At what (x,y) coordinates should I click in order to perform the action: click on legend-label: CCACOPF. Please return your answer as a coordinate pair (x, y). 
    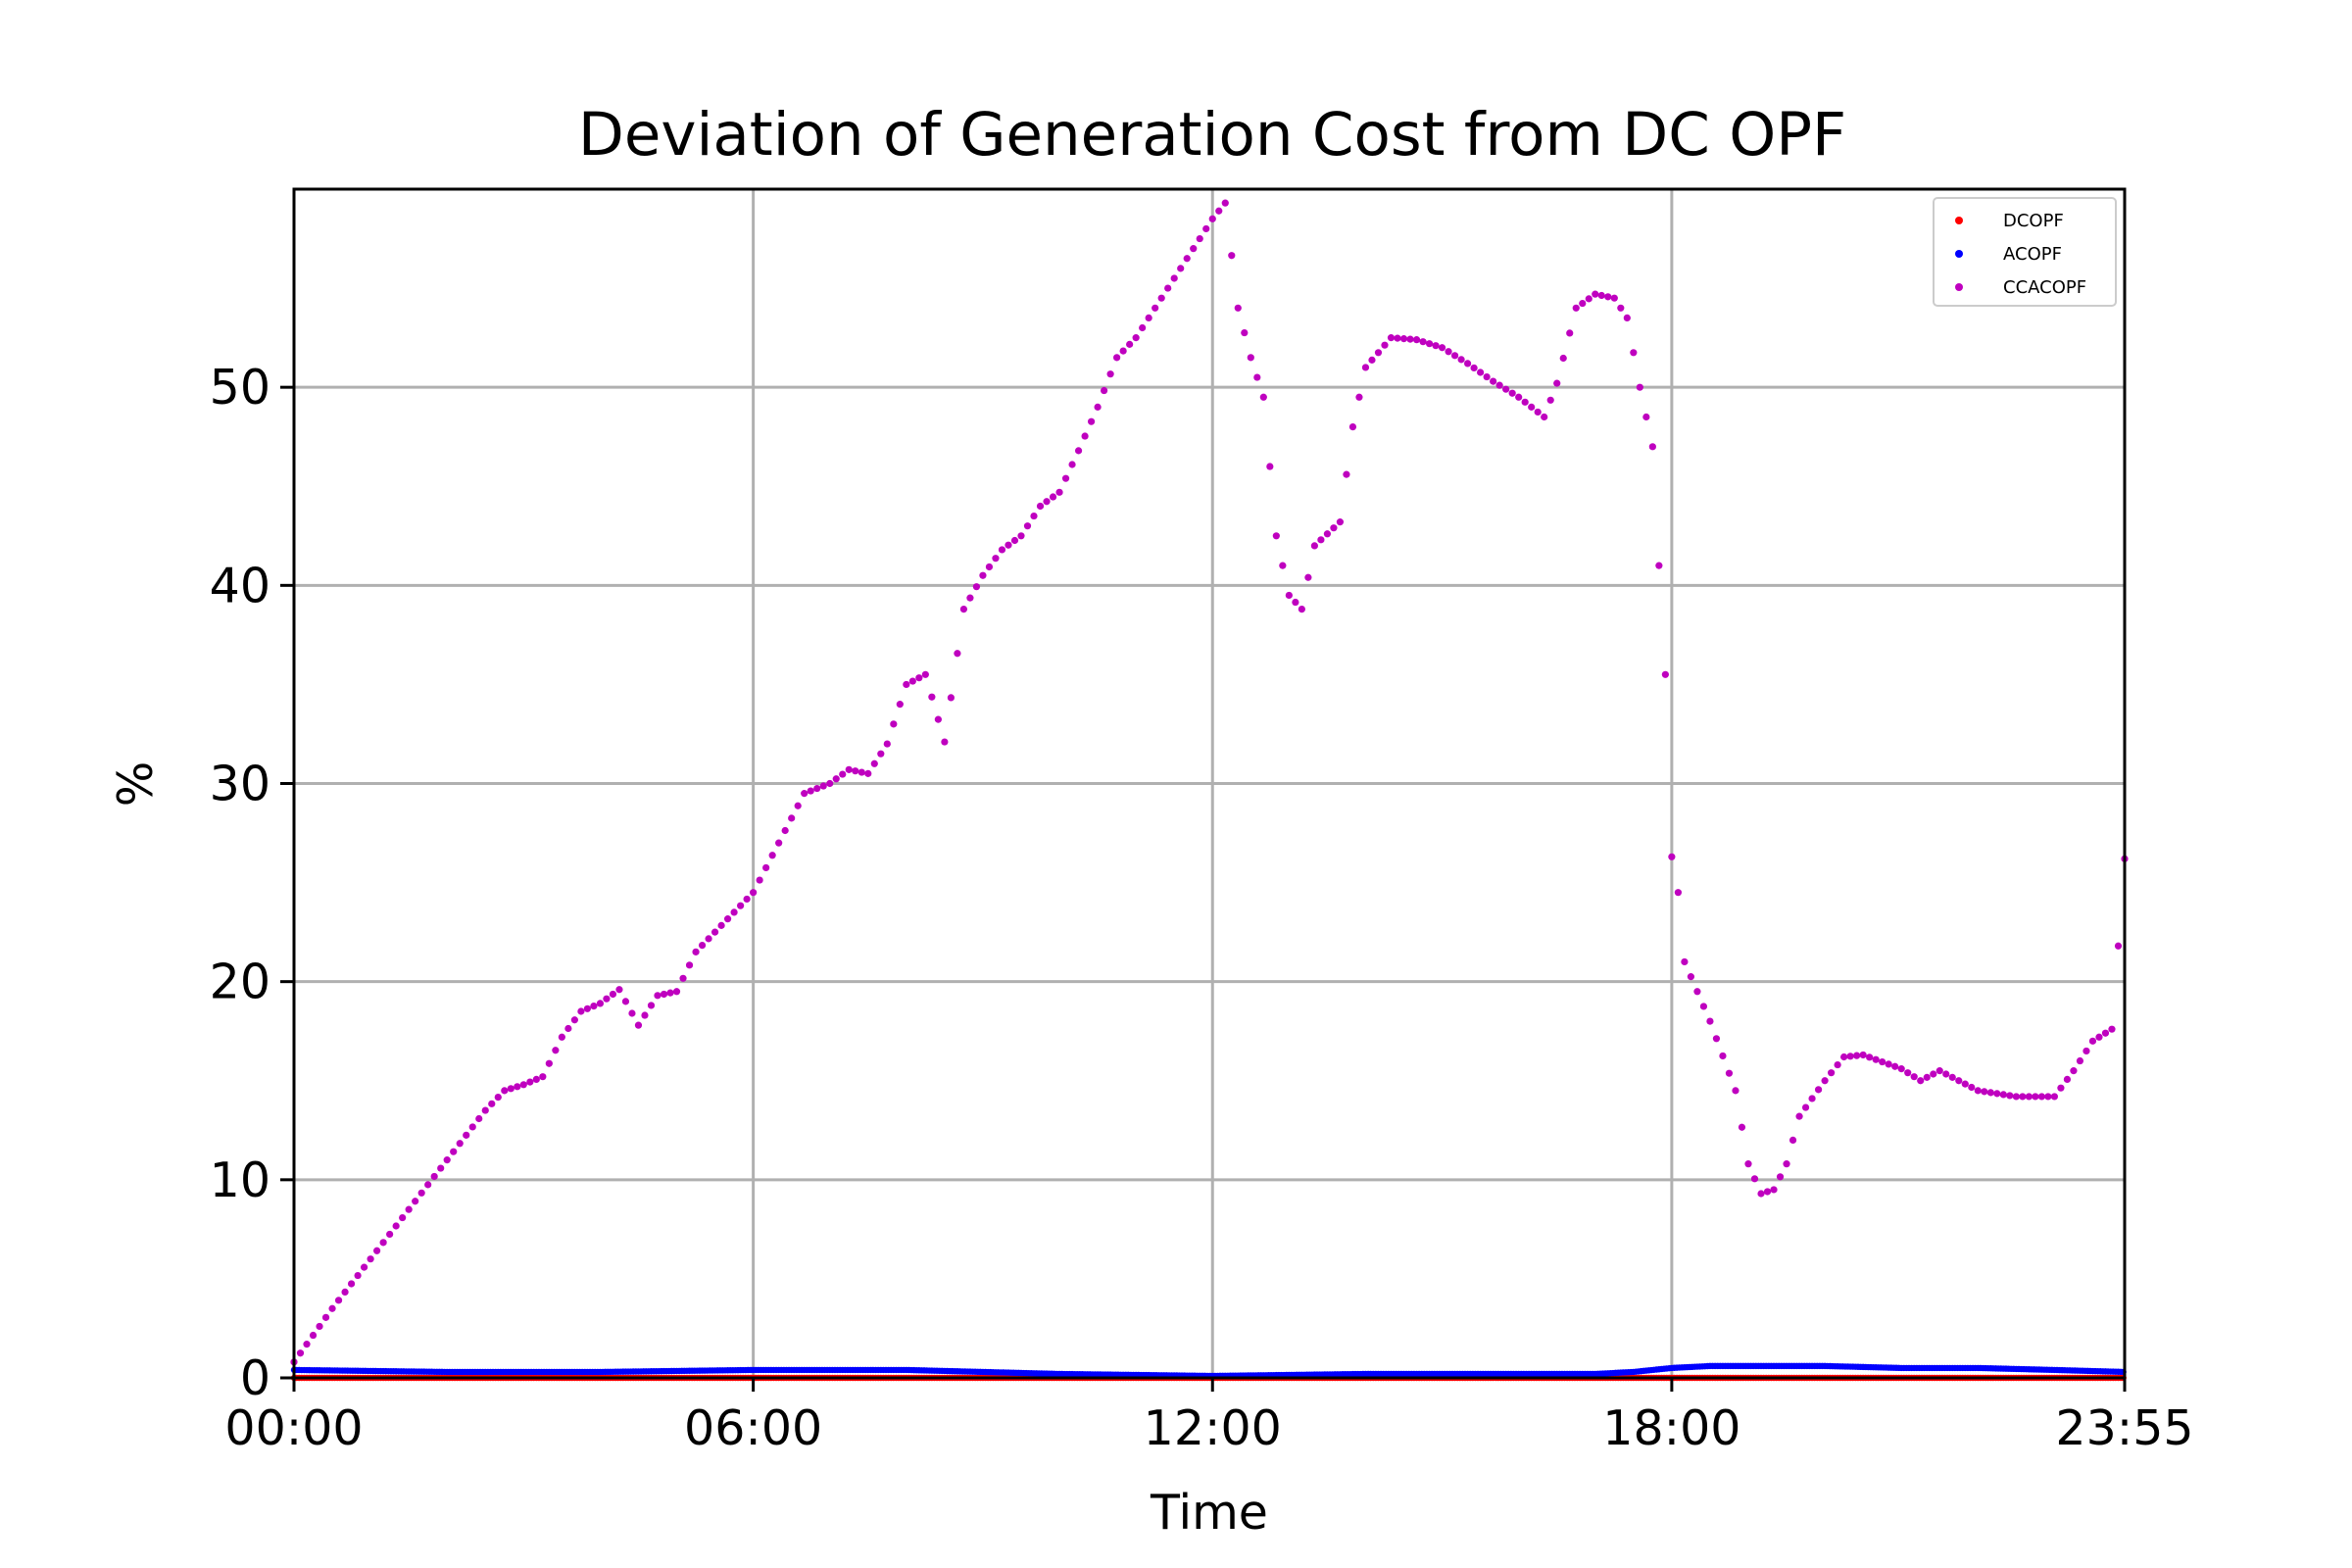
    Looking at the image, I should click on (2045, 287).